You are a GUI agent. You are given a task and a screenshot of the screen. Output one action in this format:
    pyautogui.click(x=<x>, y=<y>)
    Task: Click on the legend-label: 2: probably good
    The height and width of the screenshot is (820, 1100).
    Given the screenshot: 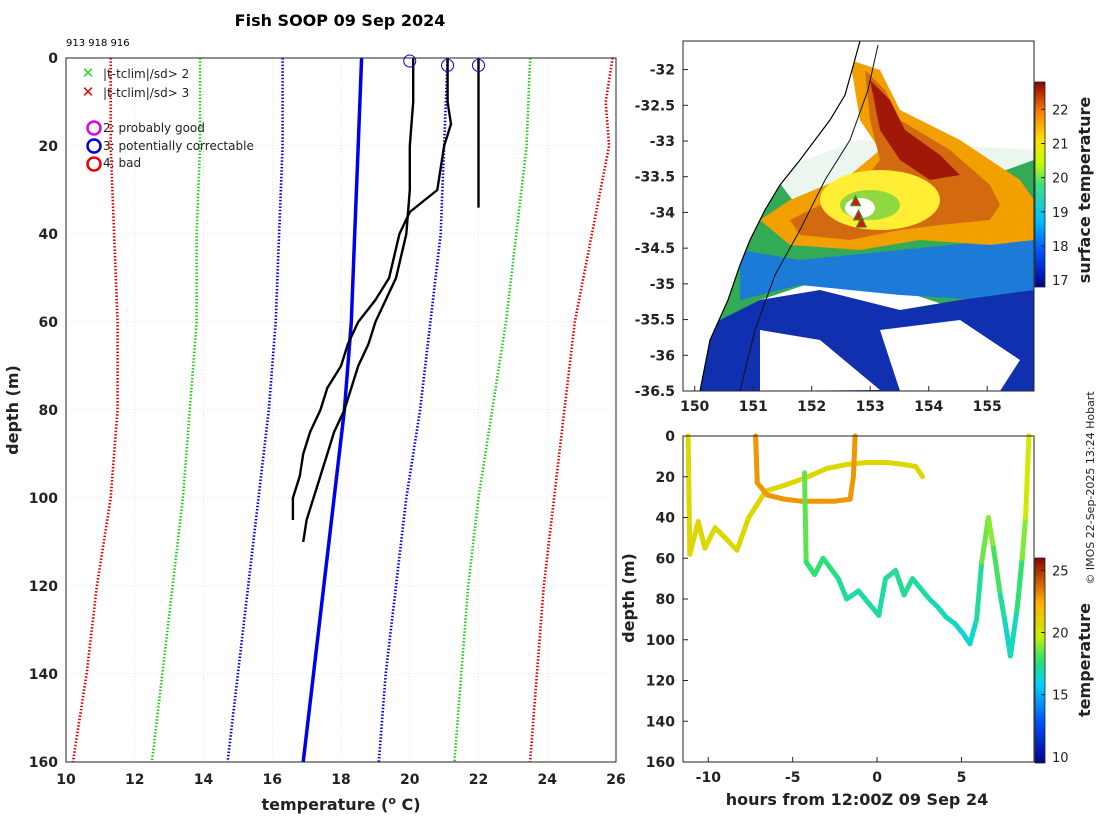 What is the action you would take?
    pyautogui.click(x=154, y=128)
    